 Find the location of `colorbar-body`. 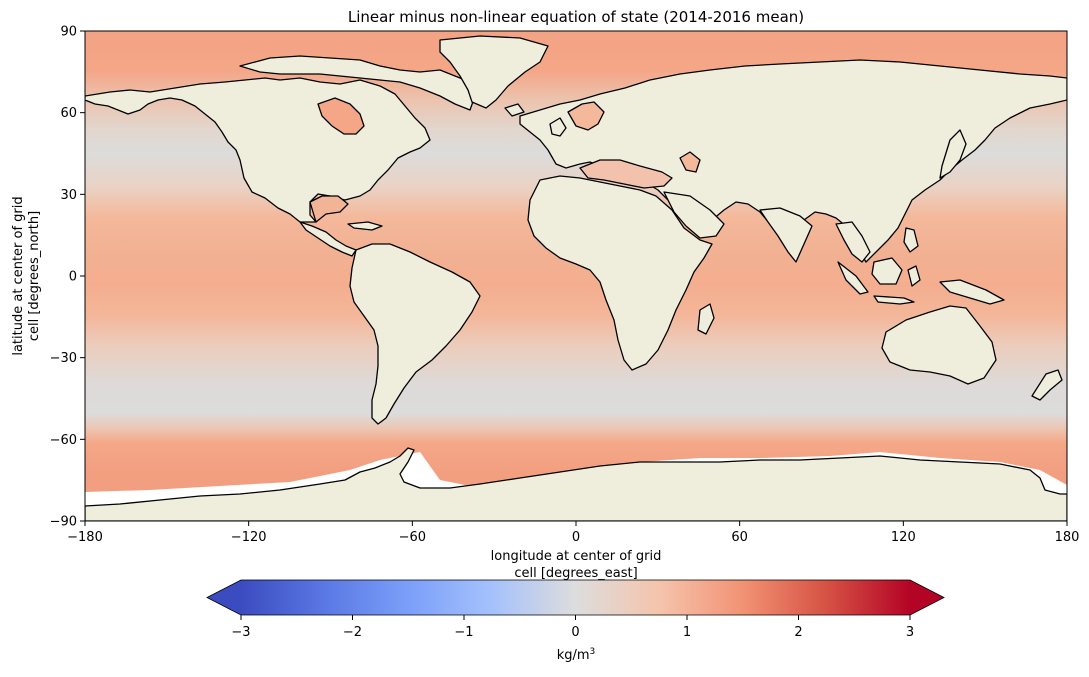

colorbar-body is located at coordinates (575, 597).